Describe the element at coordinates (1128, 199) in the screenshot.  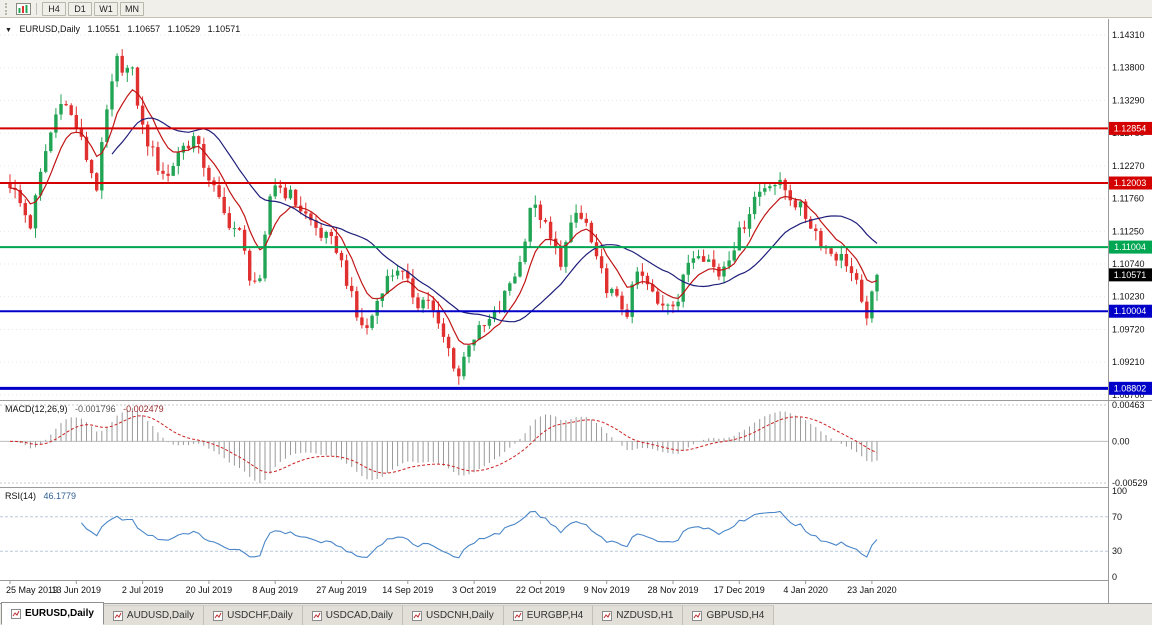
I see `svg-text: 1.11760` at that location.